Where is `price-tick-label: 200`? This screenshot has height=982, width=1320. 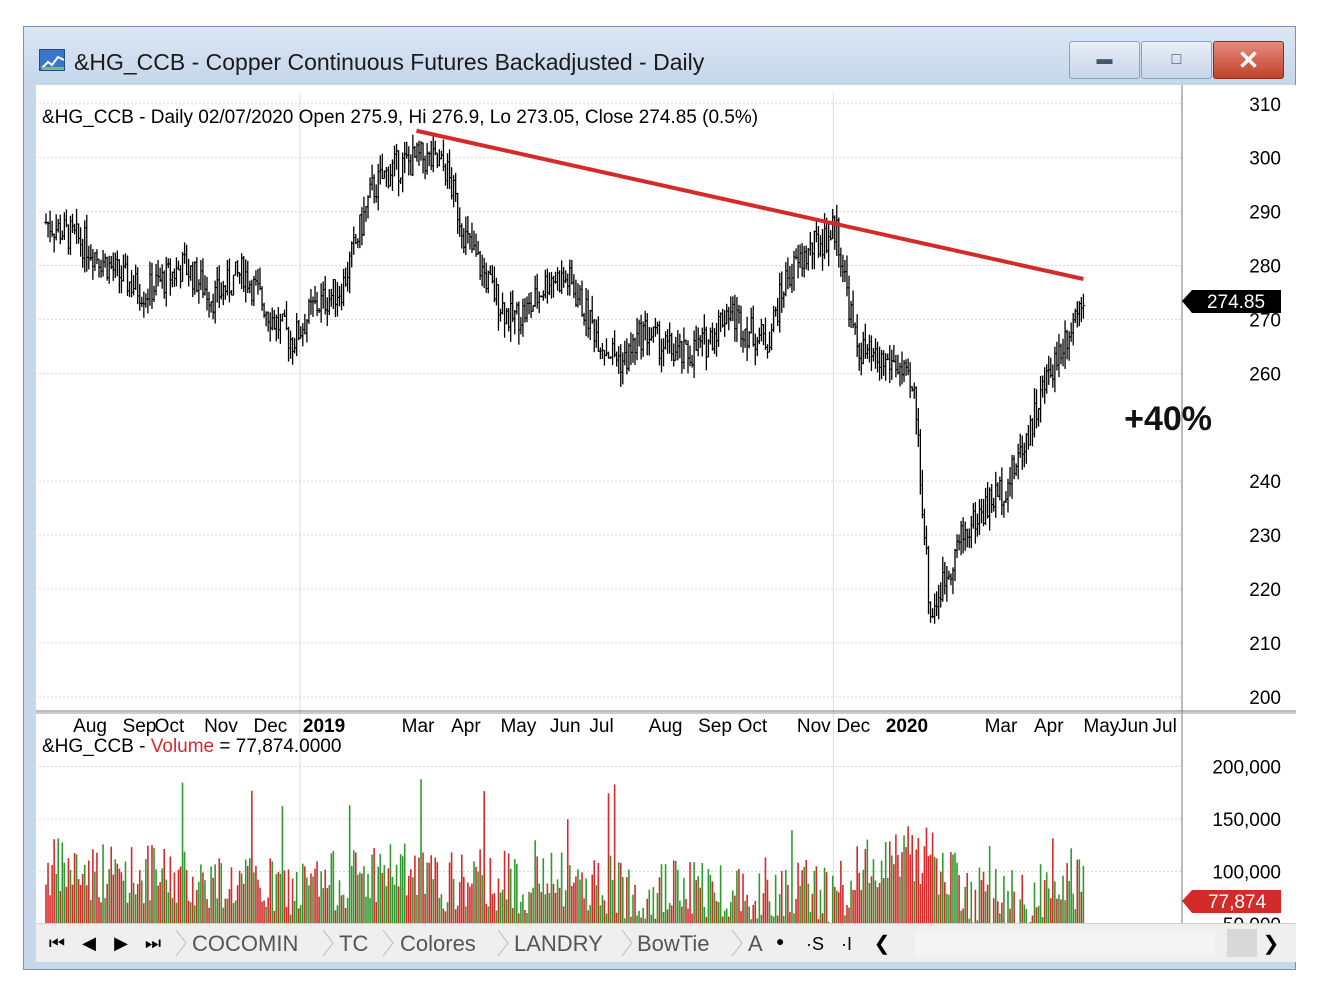
price-tick-label: 200 is located at coordinates (1265, 698).